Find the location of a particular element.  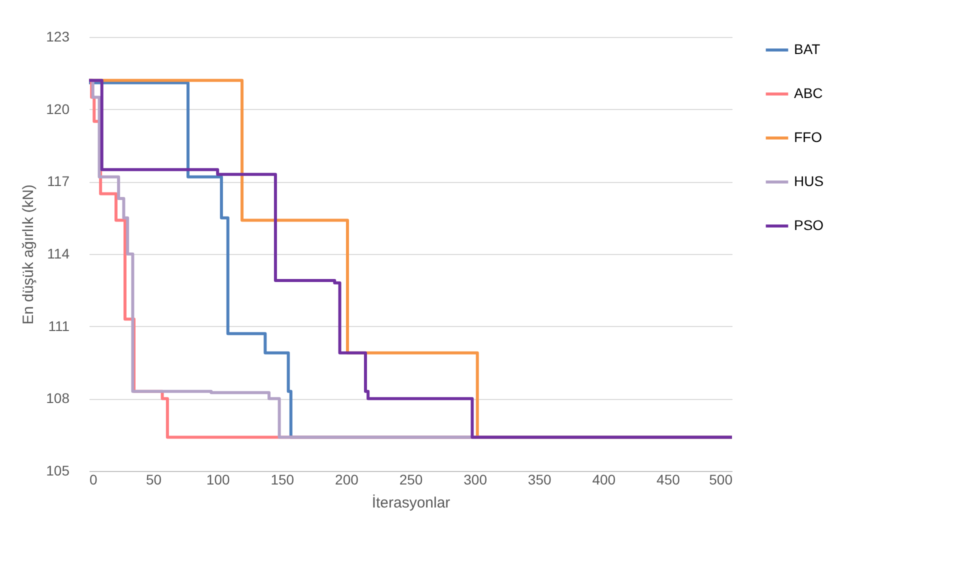

y-axis-title: En düşük ağırlık (kN) is located at coordinates (29, 254).